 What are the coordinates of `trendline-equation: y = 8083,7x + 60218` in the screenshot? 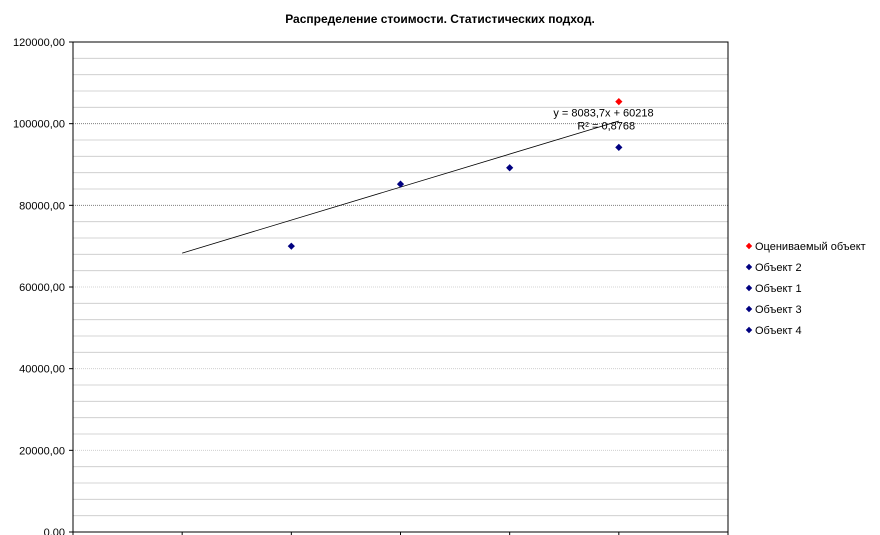 It's located at (603, 114).